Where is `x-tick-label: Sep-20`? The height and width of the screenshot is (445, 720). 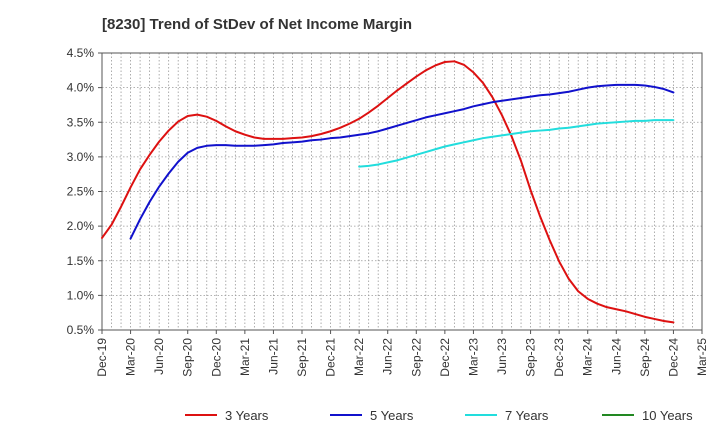 x-tick-label: Sep-20 is located at coordinates (188, 357).